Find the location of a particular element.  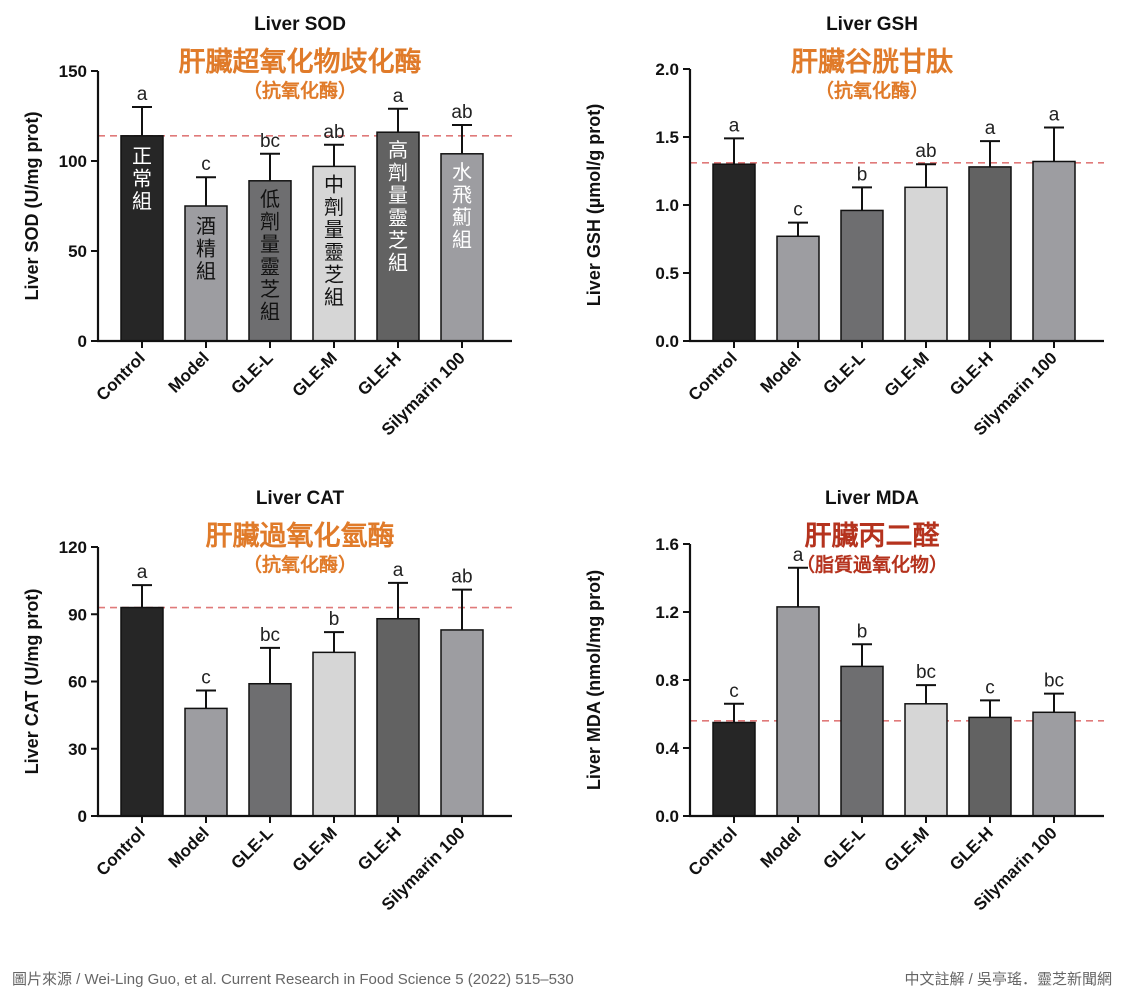

chart-title-zh: 肝臟谷胱甘肽 is located at coordinates (872, 62).